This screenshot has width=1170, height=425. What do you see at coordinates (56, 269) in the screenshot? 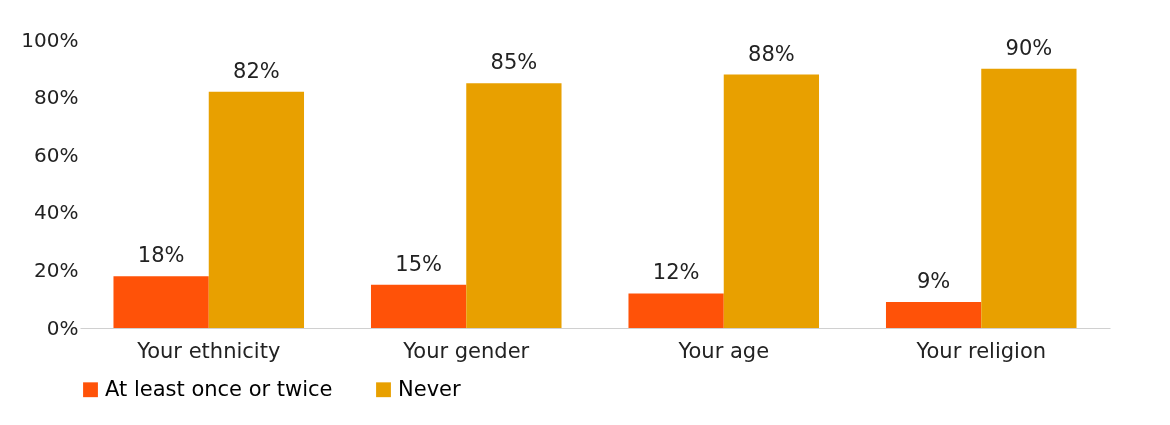
I see `y-tick-label: 20%` at bounding box center [56, 269].